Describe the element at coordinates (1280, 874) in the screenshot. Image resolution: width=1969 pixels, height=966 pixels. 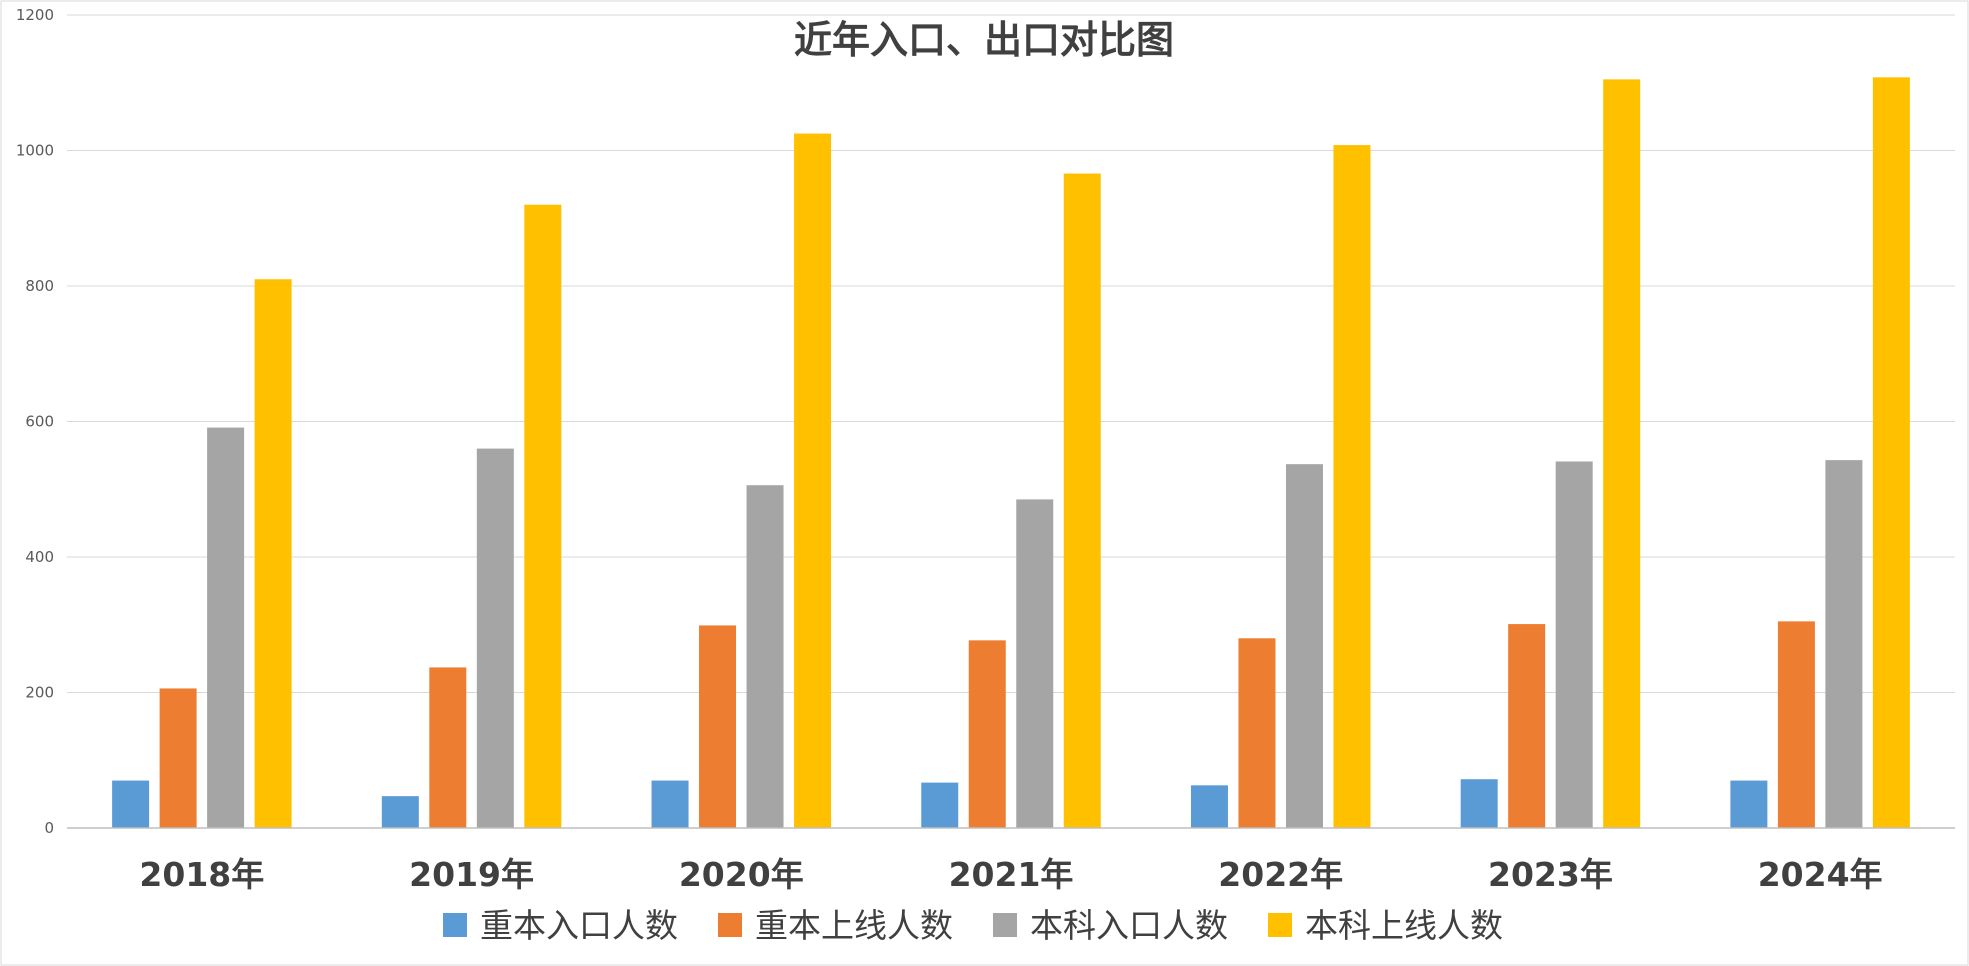
I see `x-tick-label: 2022年` at that location.